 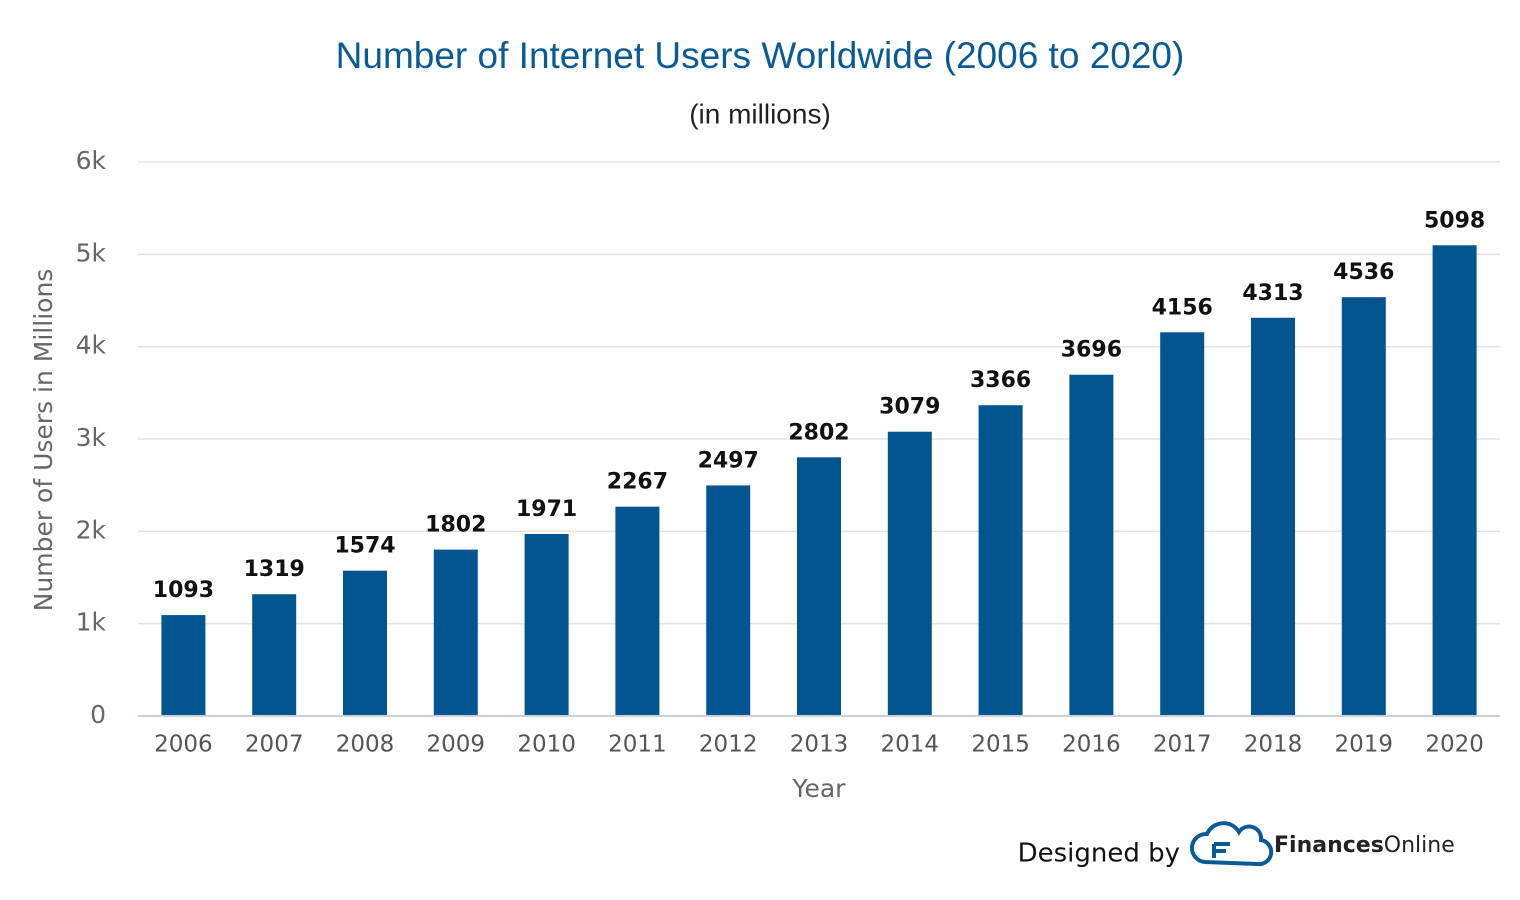 What do you see at coordinates (1454, 745) in the screenshot?
I see `x-tick-label: 2020` at bounding box center [1454, 745].